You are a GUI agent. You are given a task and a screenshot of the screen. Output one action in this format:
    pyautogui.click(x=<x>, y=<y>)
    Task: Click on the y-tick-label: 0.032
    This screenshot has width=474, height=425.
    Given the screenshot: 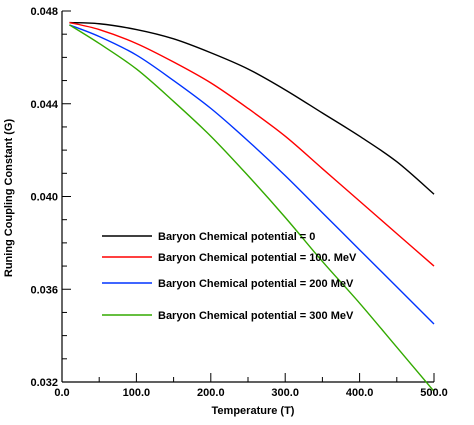 What is the action you would take?
    pyautogui.click(x=44, y=383)
    